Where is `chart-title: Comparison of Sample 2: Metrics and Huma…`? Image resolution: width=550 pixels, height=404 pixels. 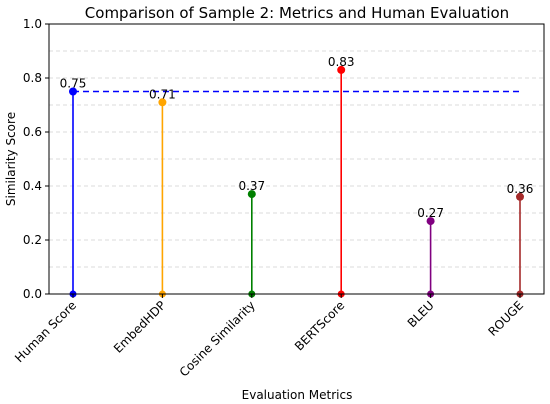 chart-title: Comparison of Sample 2: Metrics and Huma… is located at coordinates (297, 13).